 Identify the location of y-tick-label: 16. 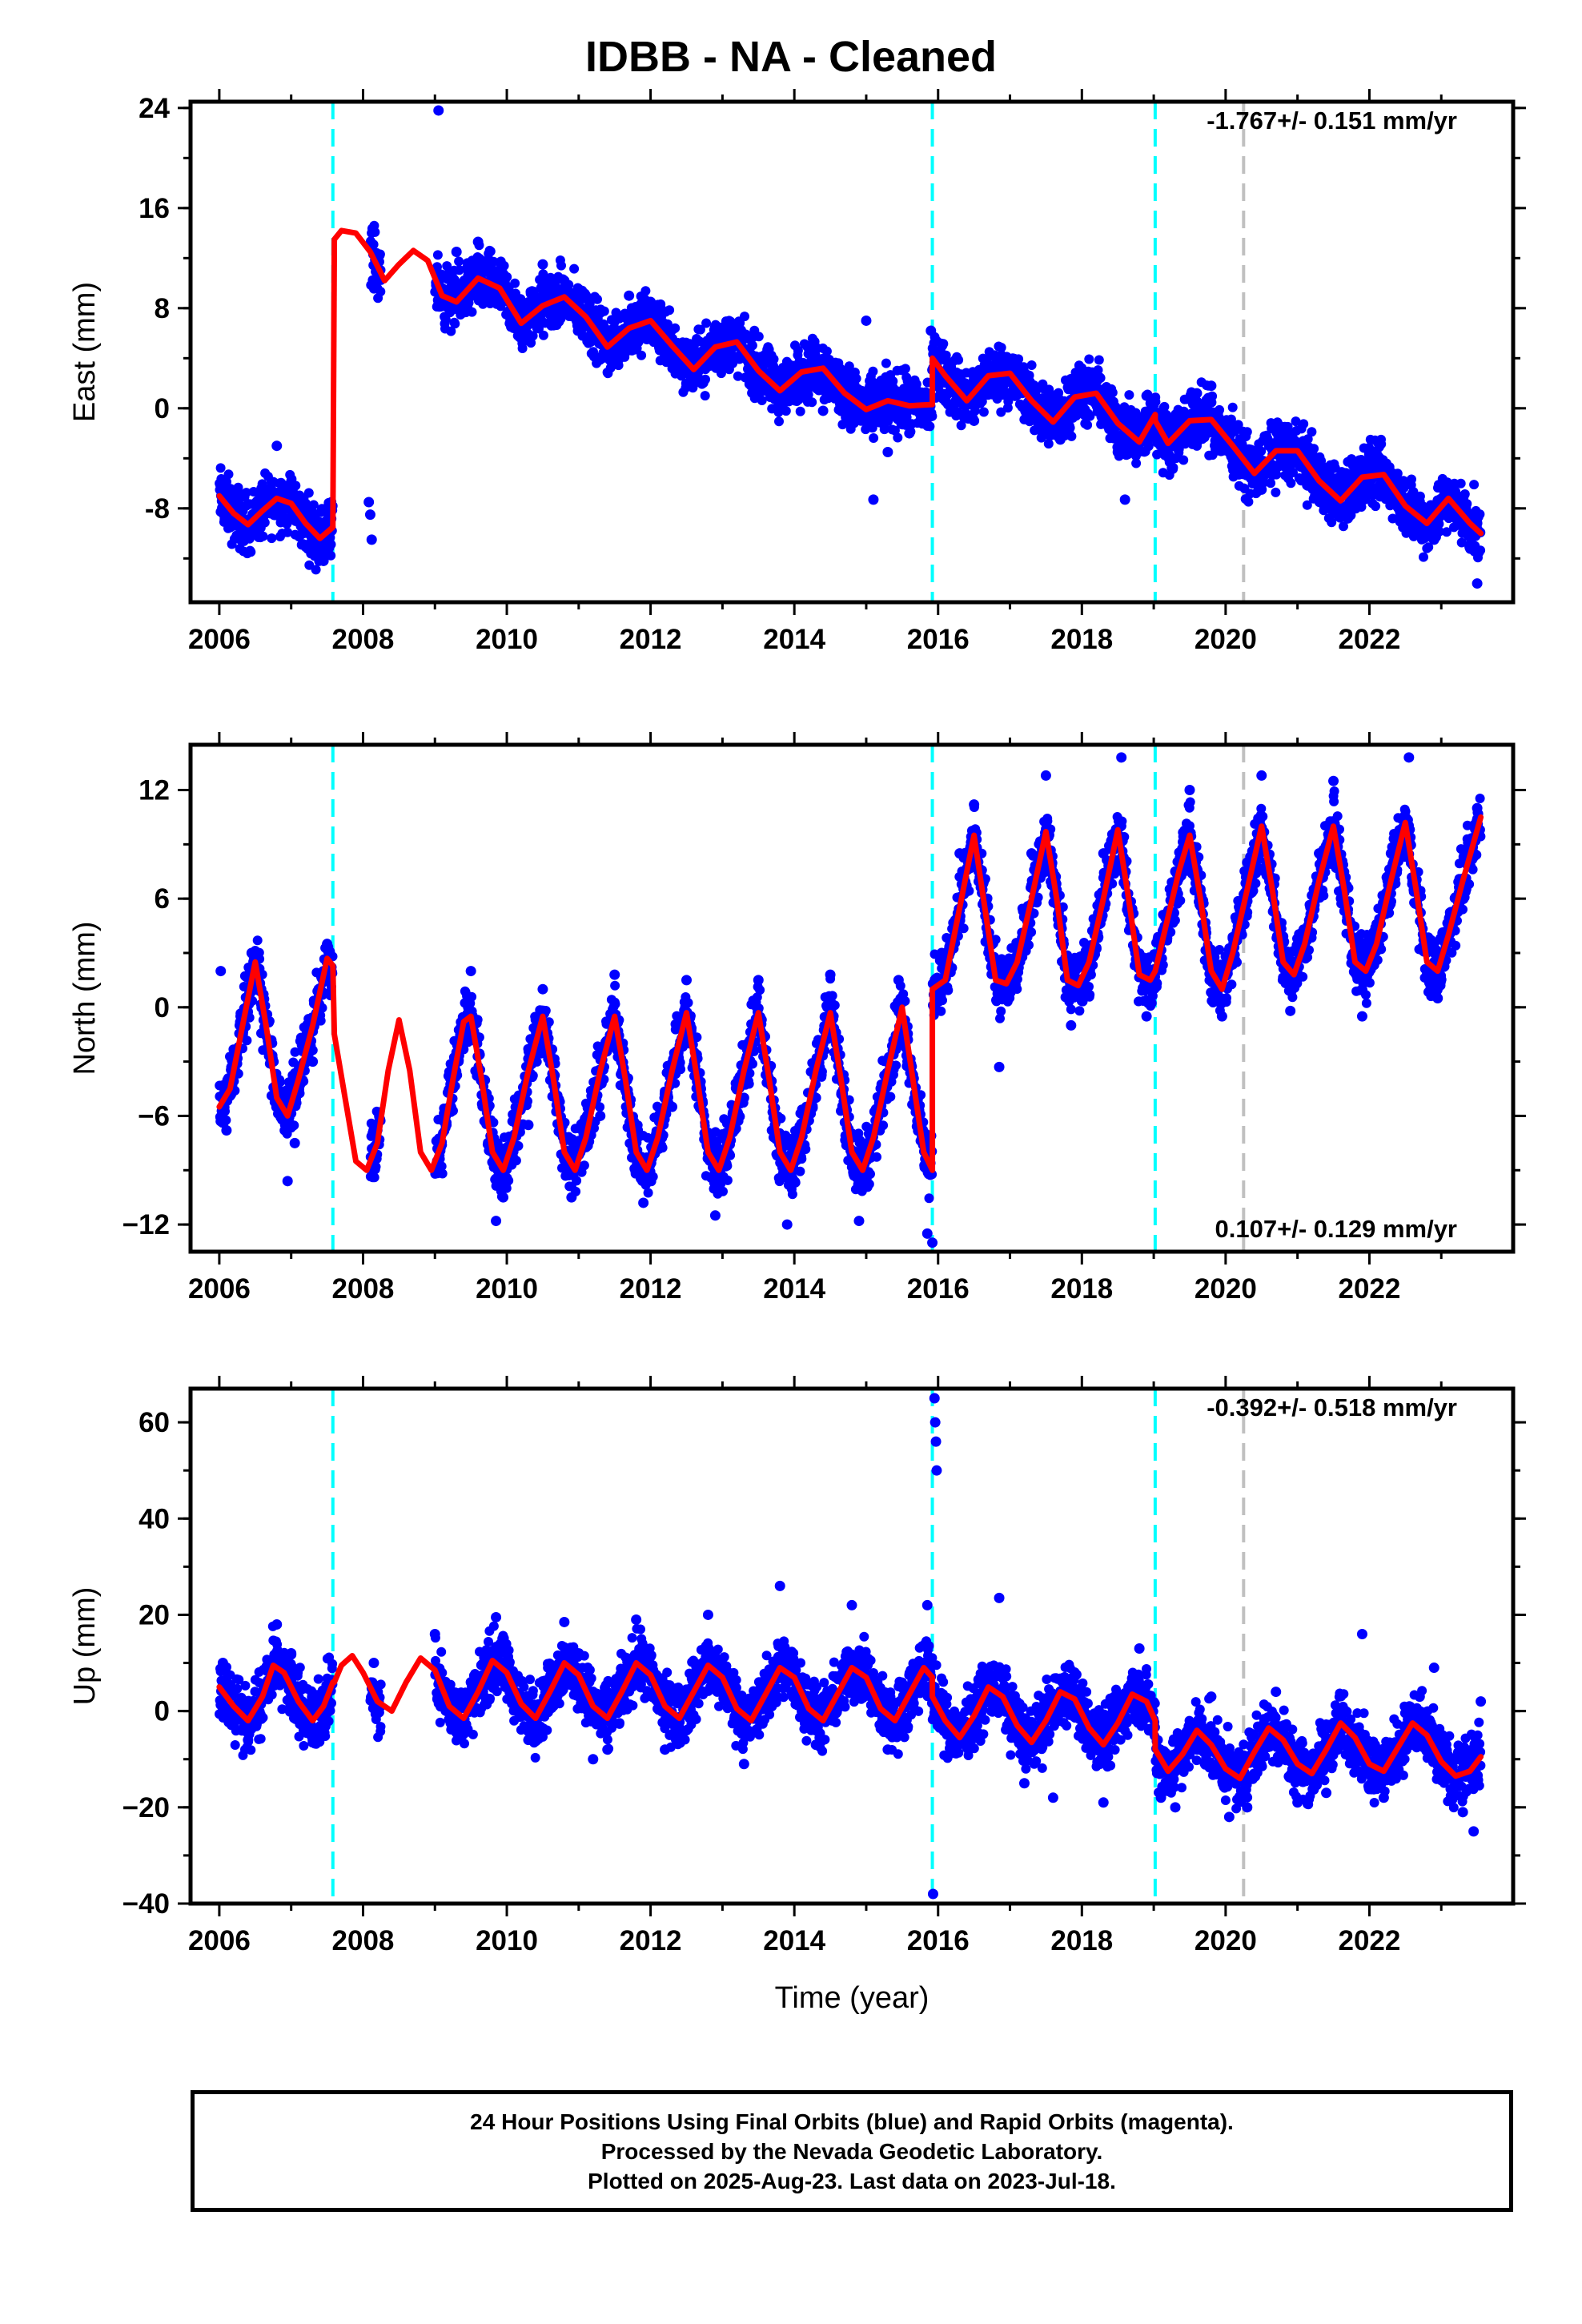
(154, 208).